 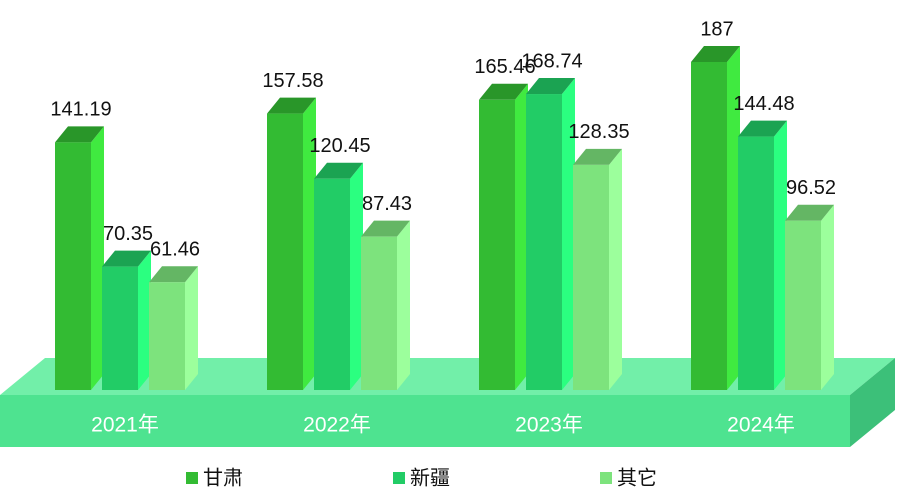 What do you see at coordinates (811, 188) in the screenshot?
I see `value-label: 96.52` at bounding box center [811, 188].